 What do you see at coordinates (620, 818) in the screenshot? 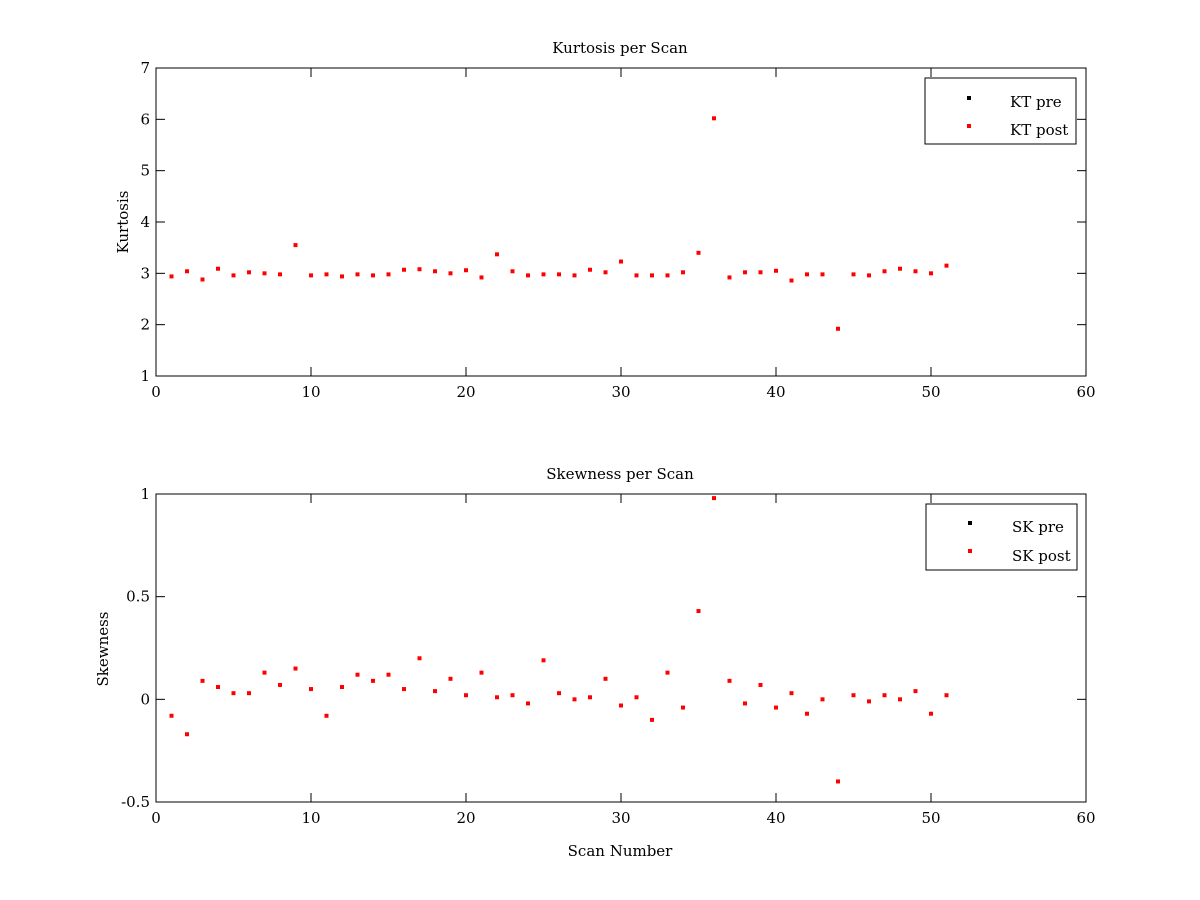
I see `skewness-xtick-label: 30` at bounding box center [620, 818].